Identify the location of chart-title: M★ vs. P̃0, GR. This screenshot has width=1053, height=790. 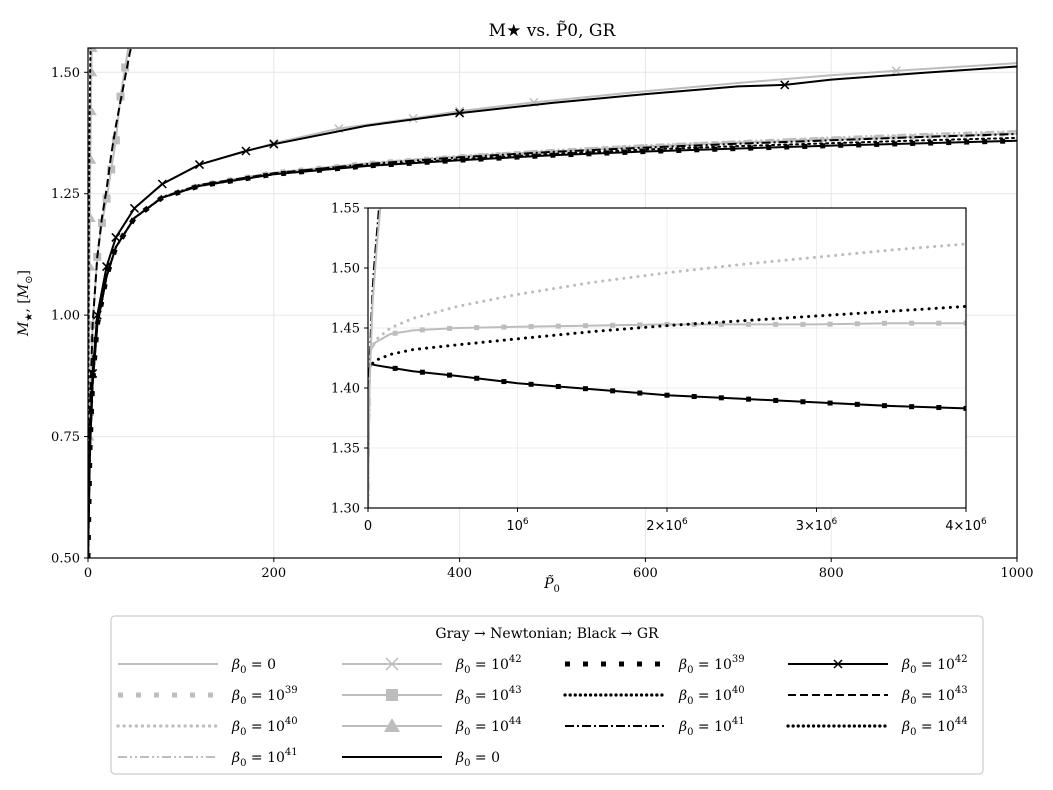
(553, 31).